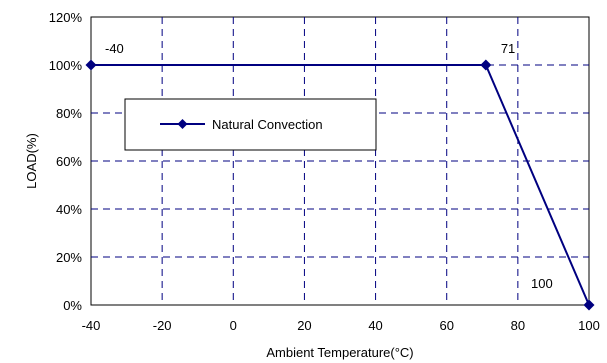  Describe the element at coordinates (31, 161) in the screenshot. I see `y-axis-label: LOAD(%)` at that location.